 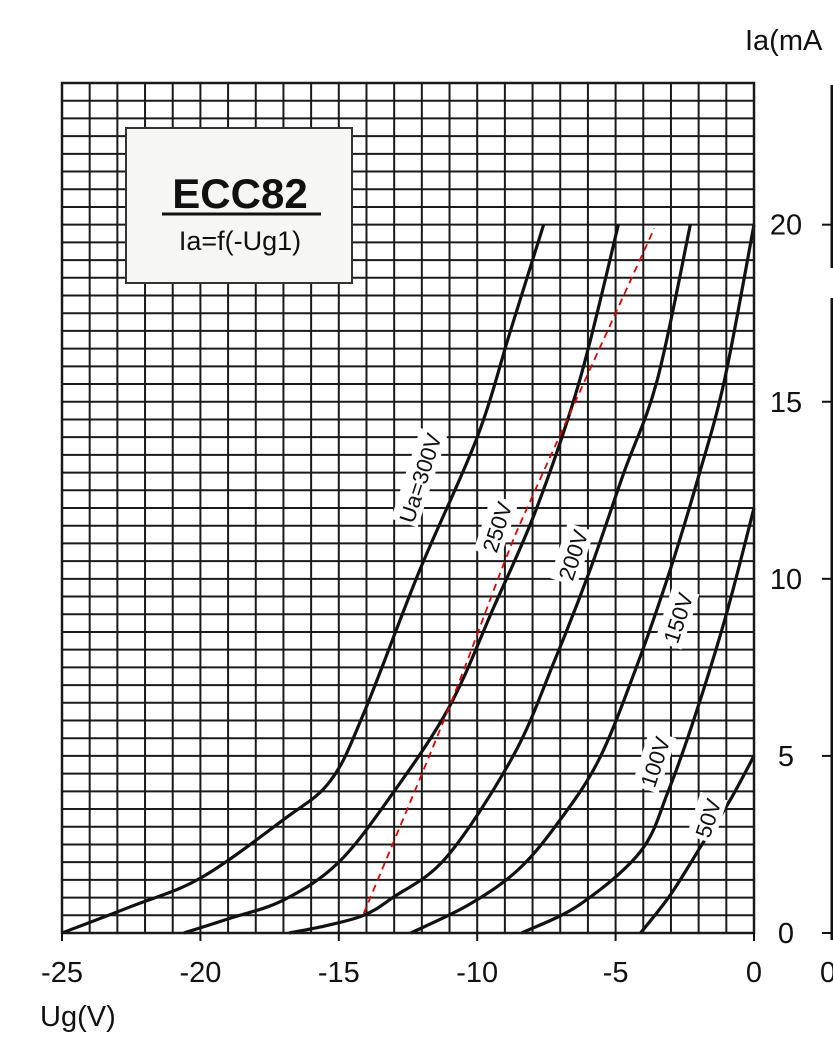 What do you see at coordinates (200, 973) in the screenshot?
I see `x-tick-label: -20` at bounding box center [200, 973].